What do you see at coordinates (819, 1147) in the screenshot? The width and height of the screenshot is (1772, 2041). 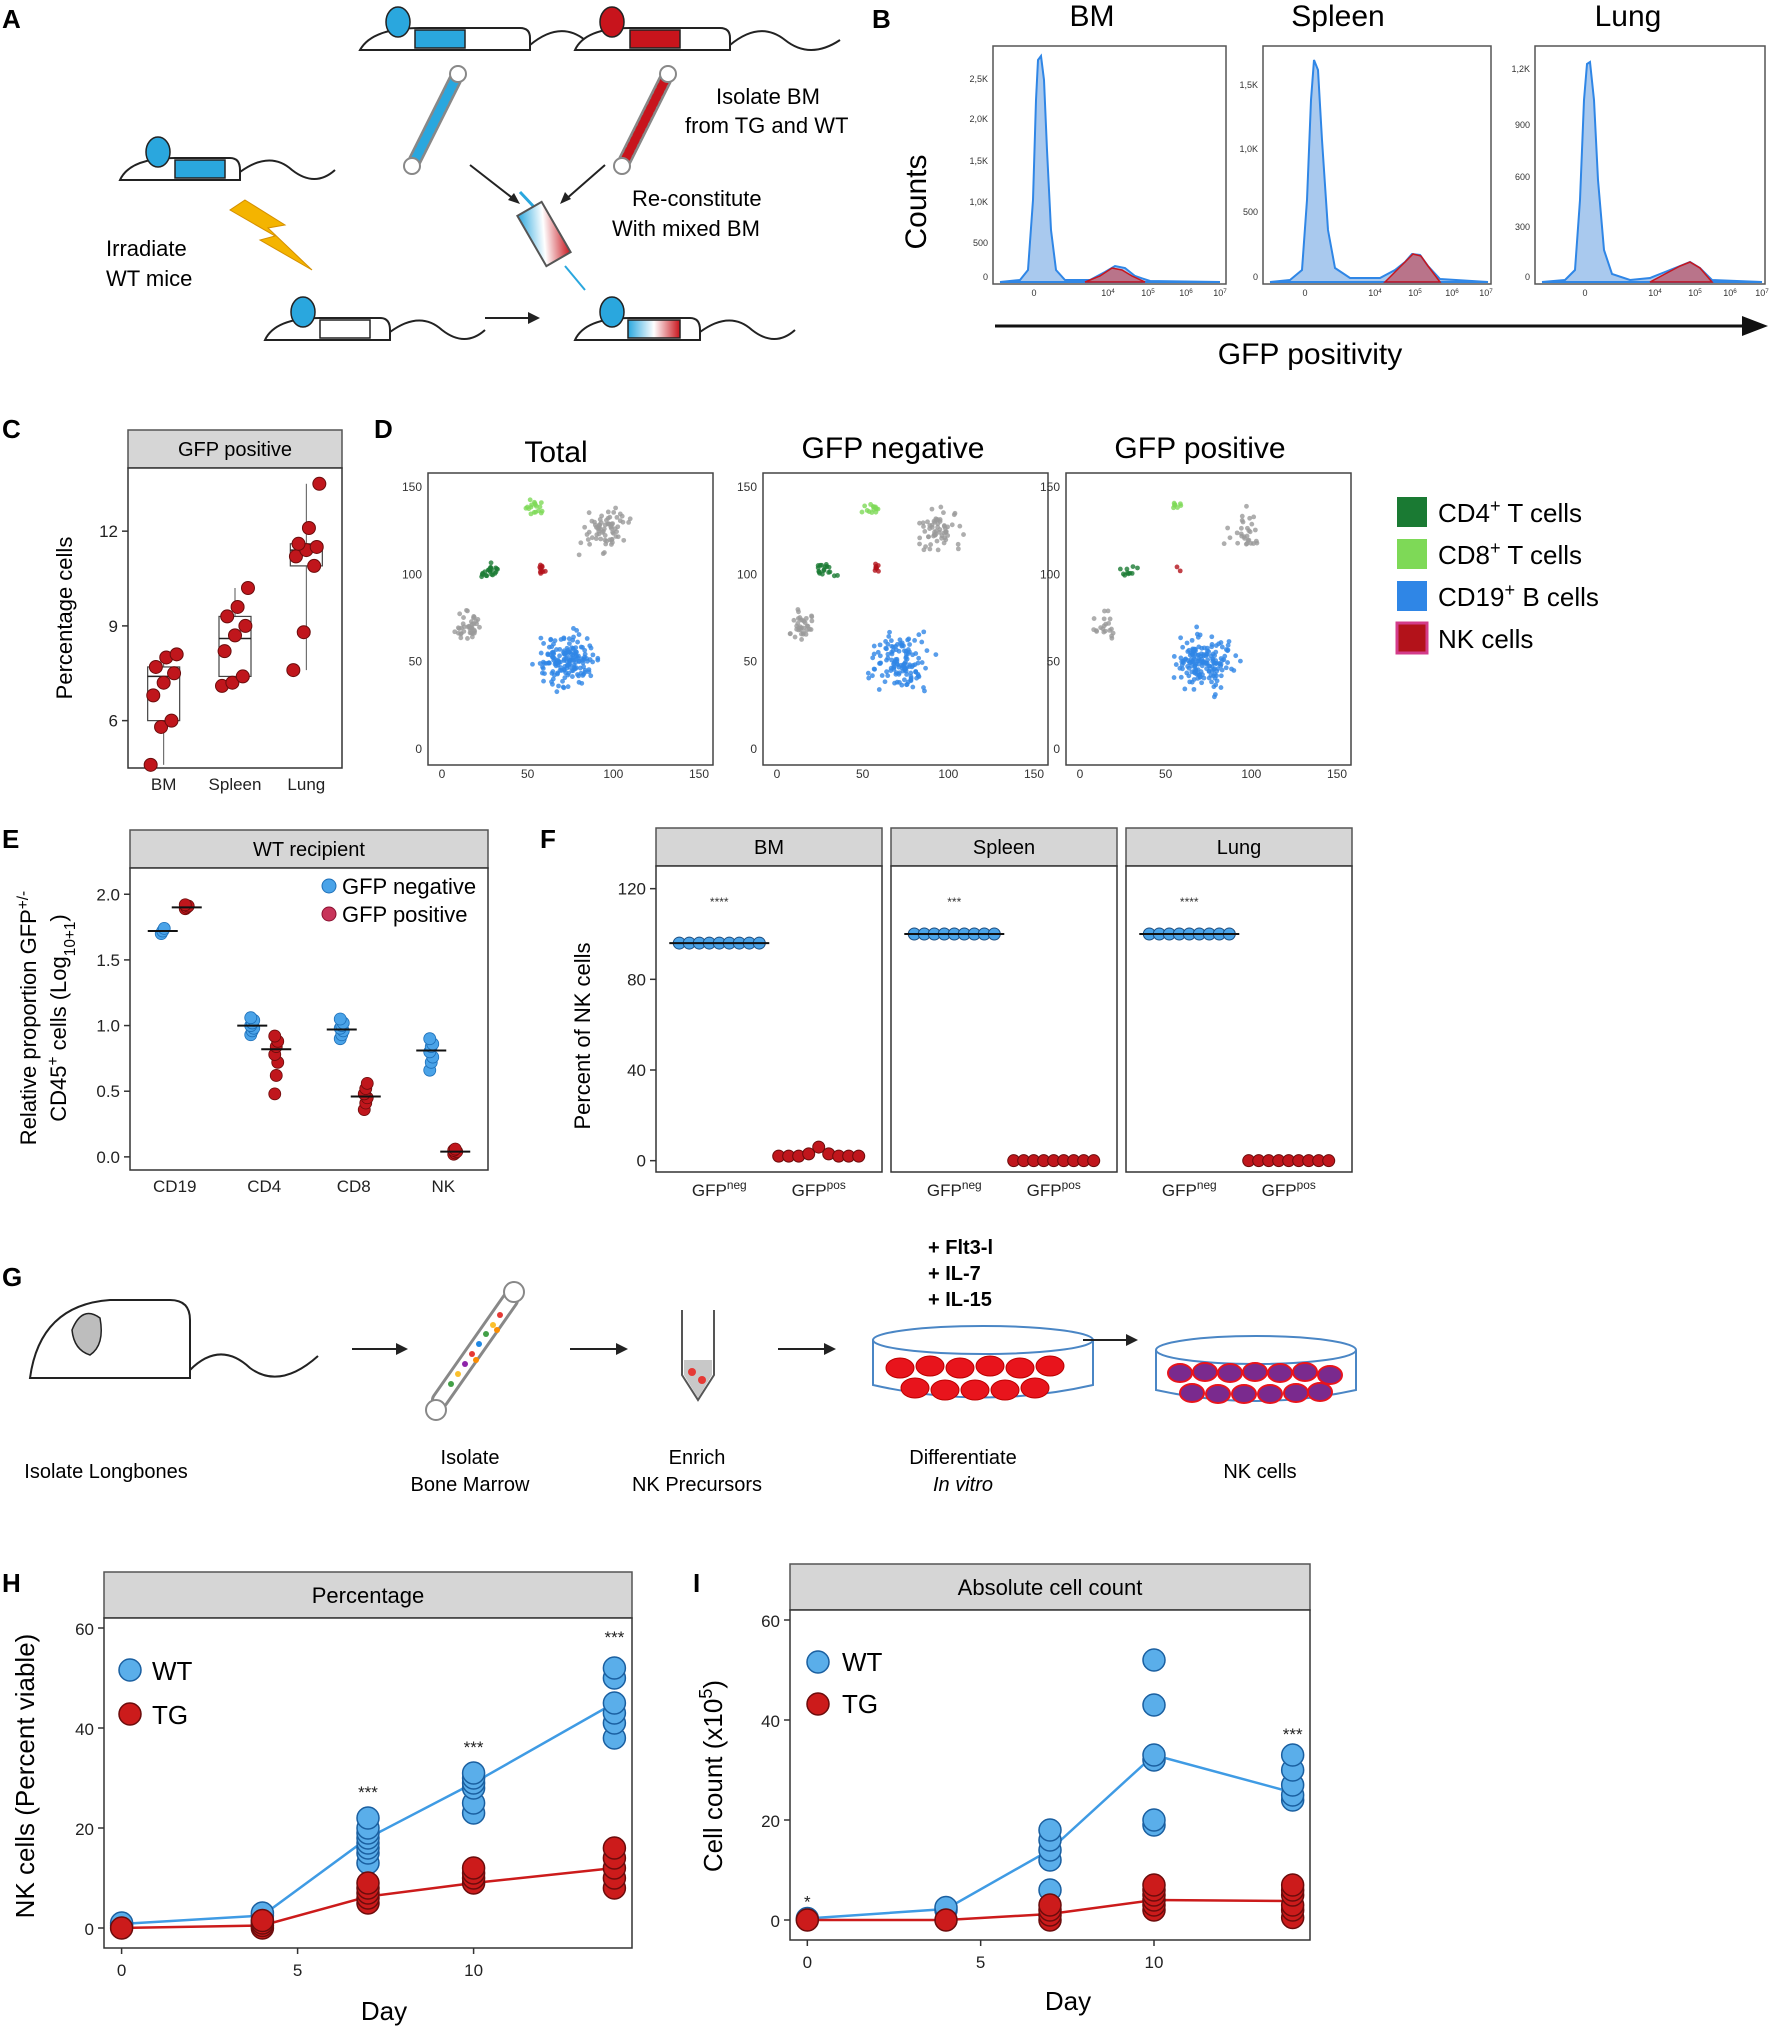 I see `f-point-pos` at bounding box center [819, 1147].